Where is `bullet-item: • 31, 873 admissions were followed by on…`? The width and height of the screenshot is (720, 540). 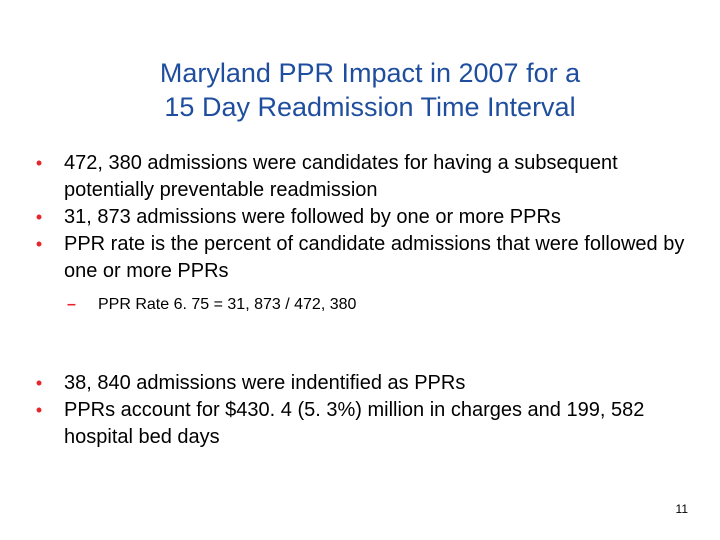
bullet-item: • 31, 873 admissions were followed by on… is located at coordinates (365, 217).